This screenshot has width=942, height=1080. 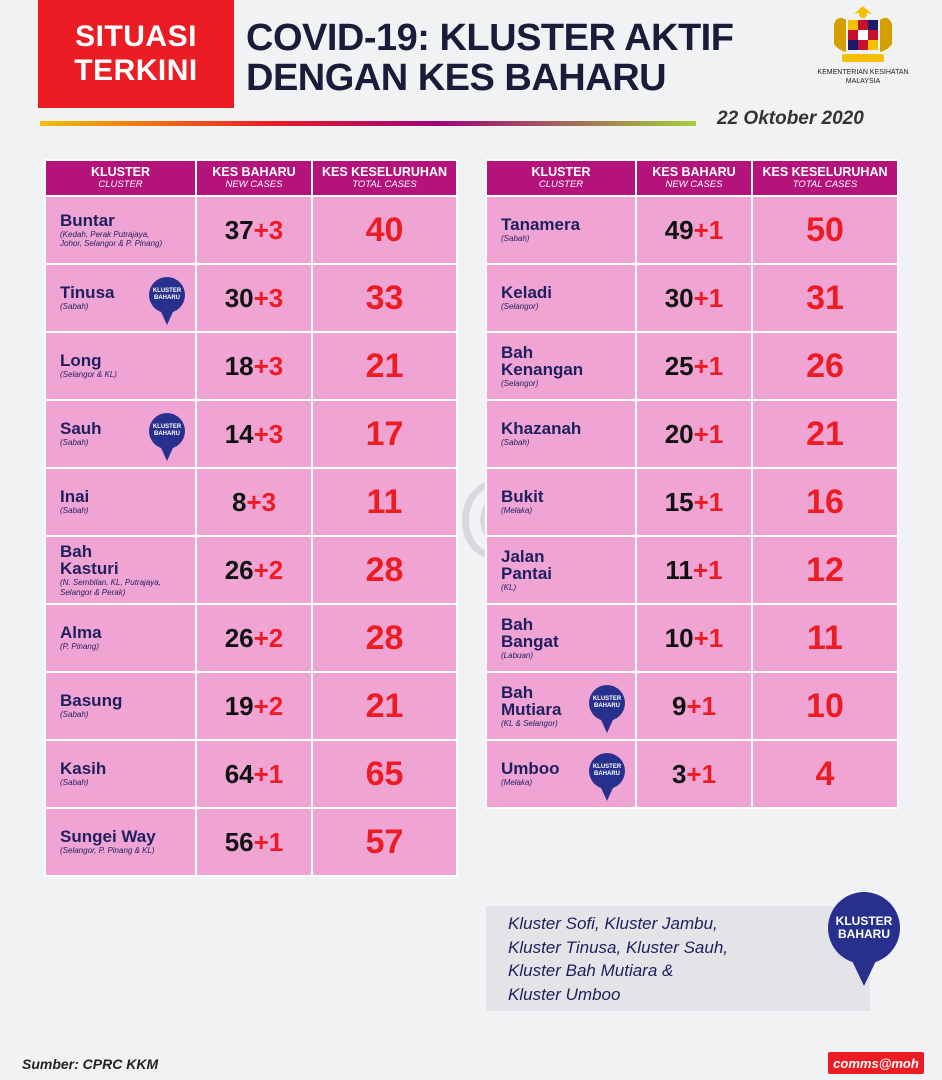 I want to click on table-row: Inai (Sabah) 8+3 11, so click(x=251, y=502).